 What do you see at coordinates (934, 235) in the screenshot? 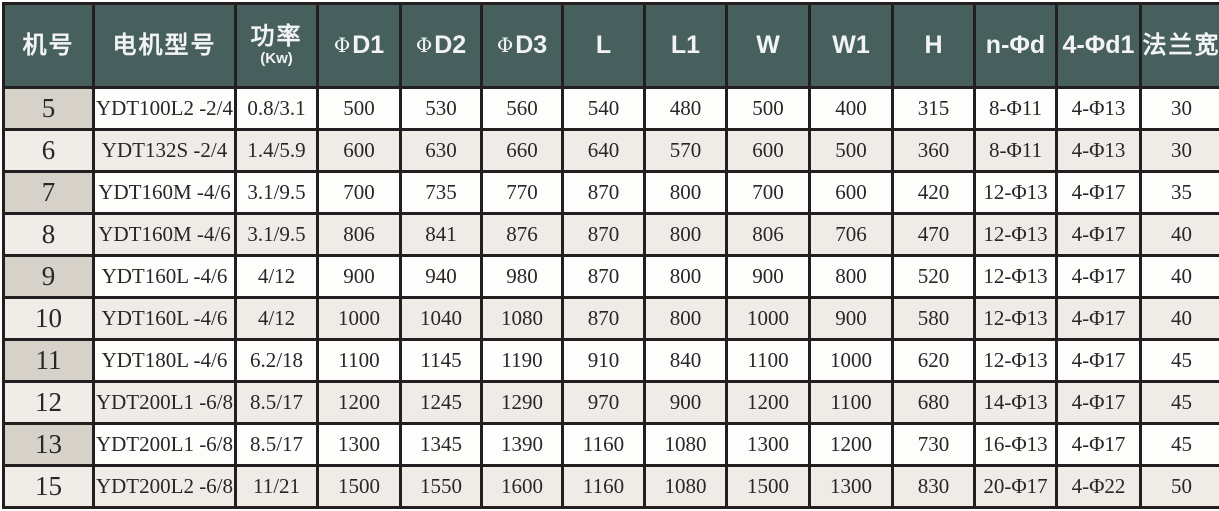
I see `table-cell: 470` at bounding box center [934, 235].